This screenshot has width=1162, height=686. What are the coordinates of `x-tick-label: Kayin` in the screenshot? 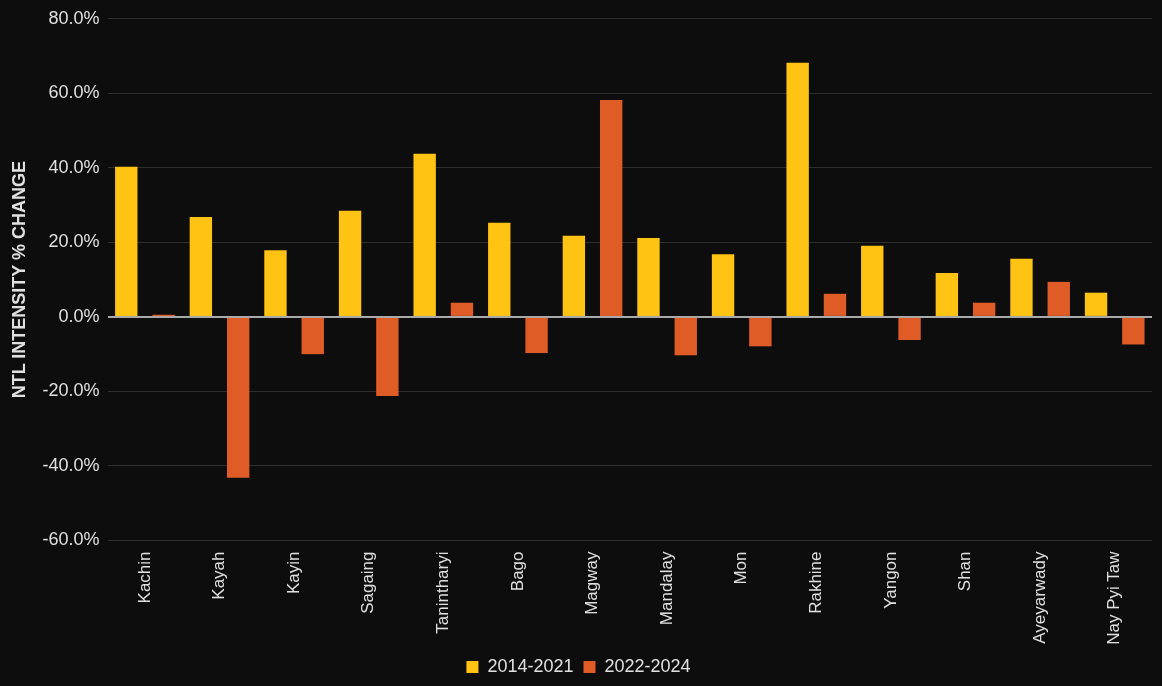 It's located at (293, 573).